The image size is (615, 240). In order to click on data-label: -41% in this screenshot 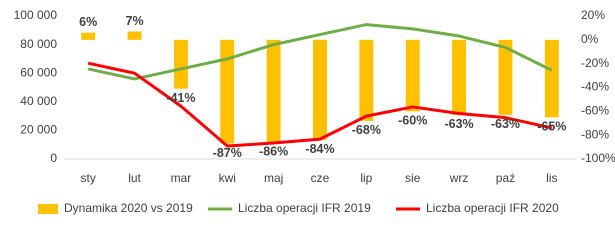, I will do `click(180, 98)`.